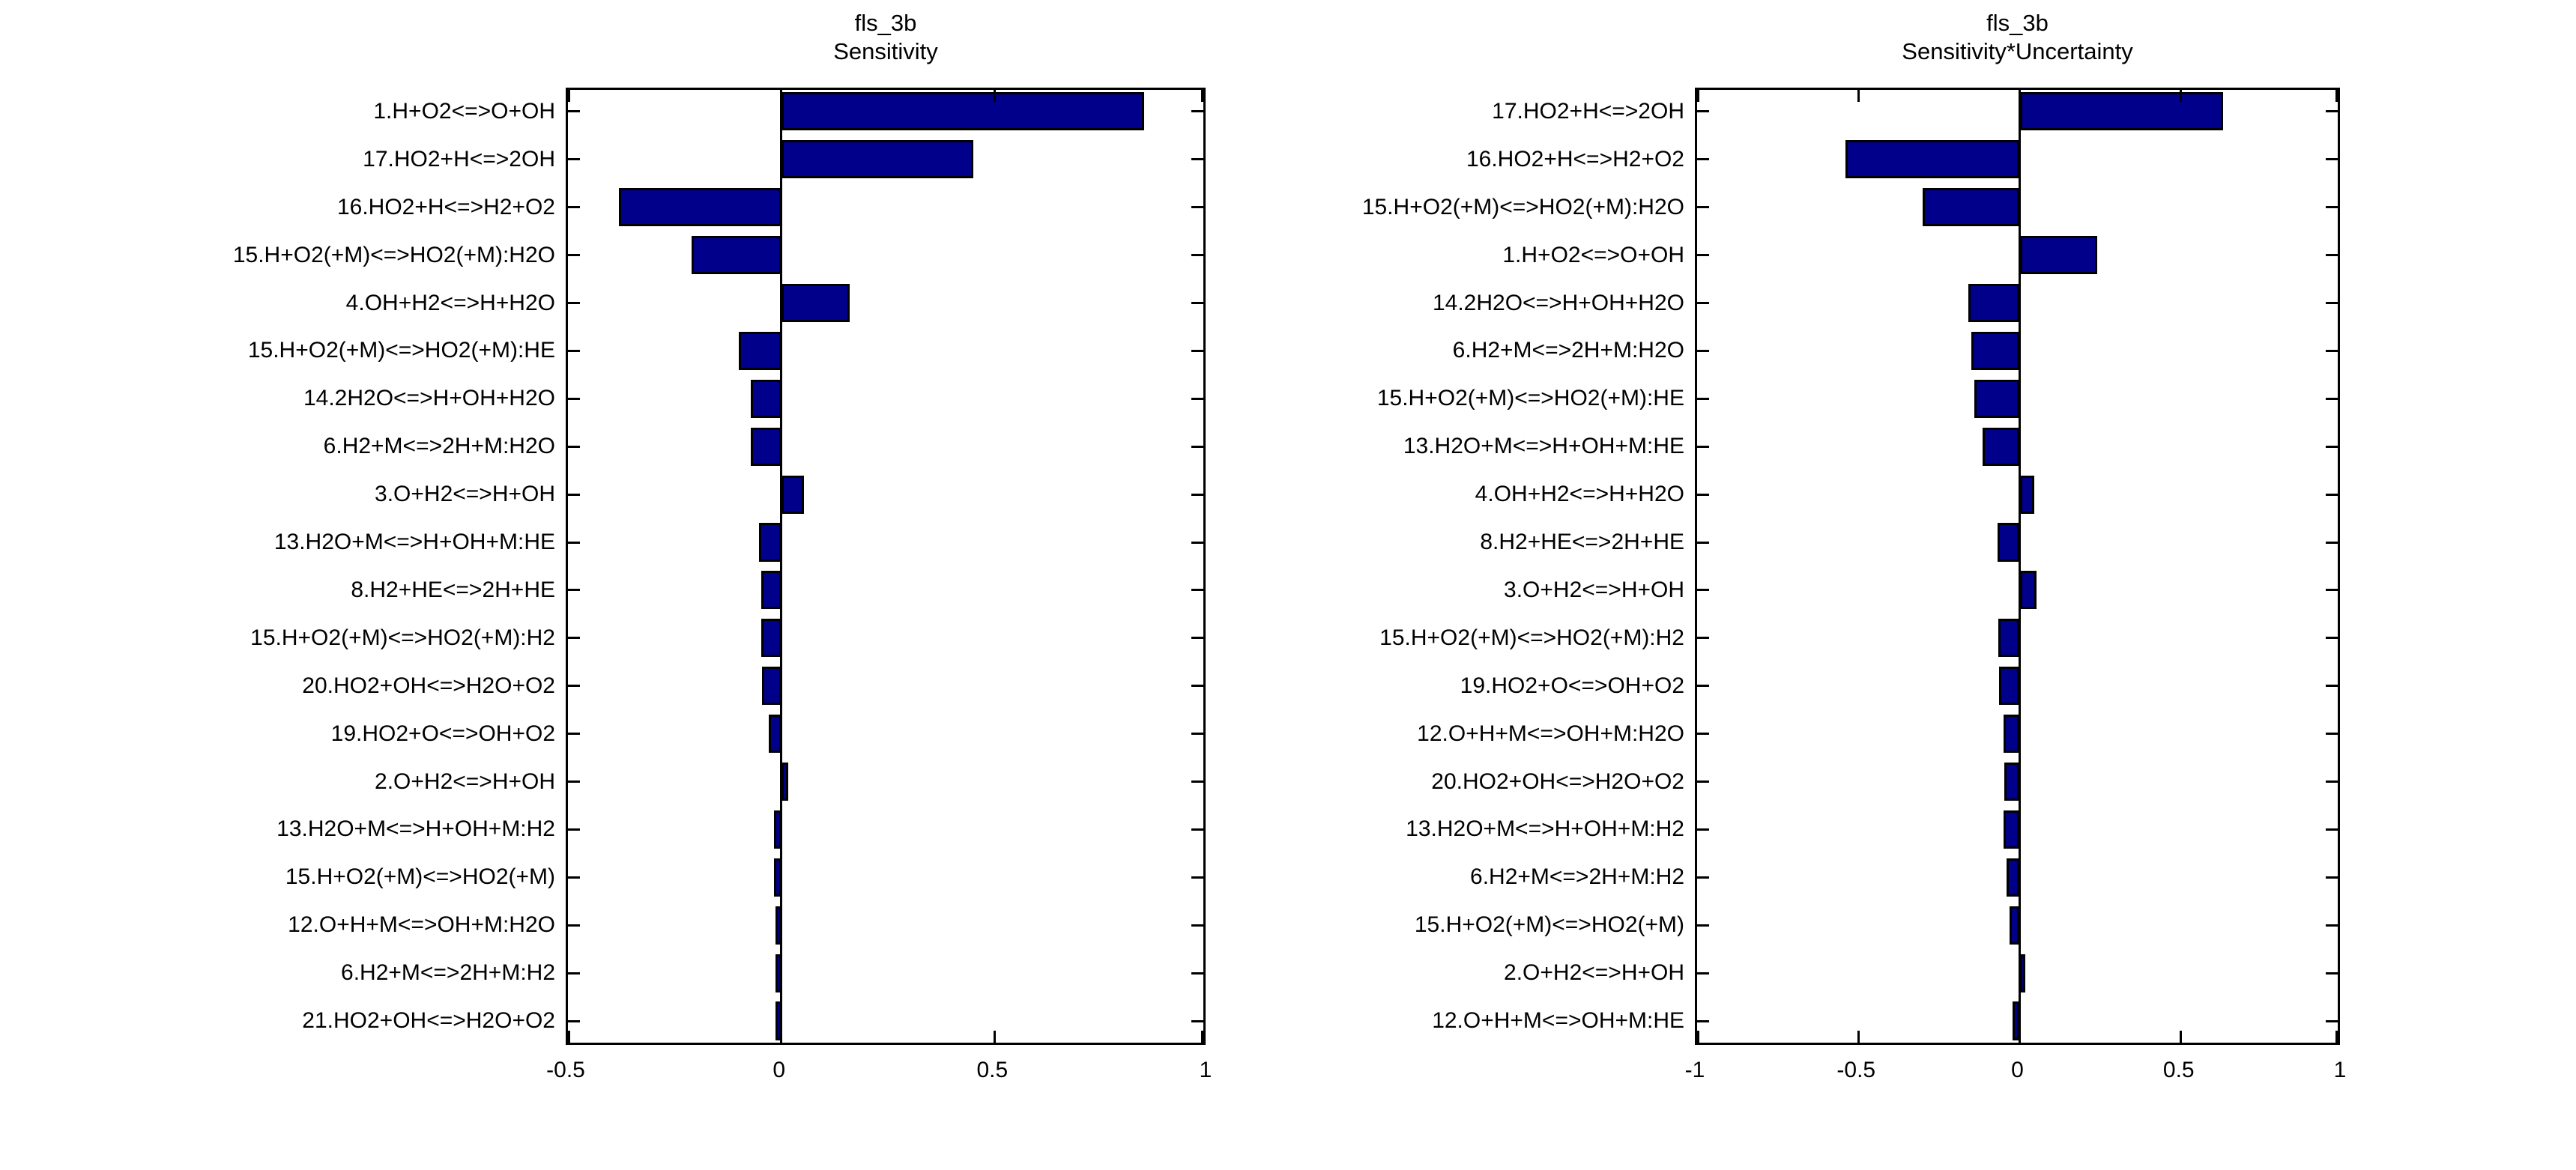  I want to click on category-label: 14.2H2O<=>H+OH+H2O, so click(1558, 302).